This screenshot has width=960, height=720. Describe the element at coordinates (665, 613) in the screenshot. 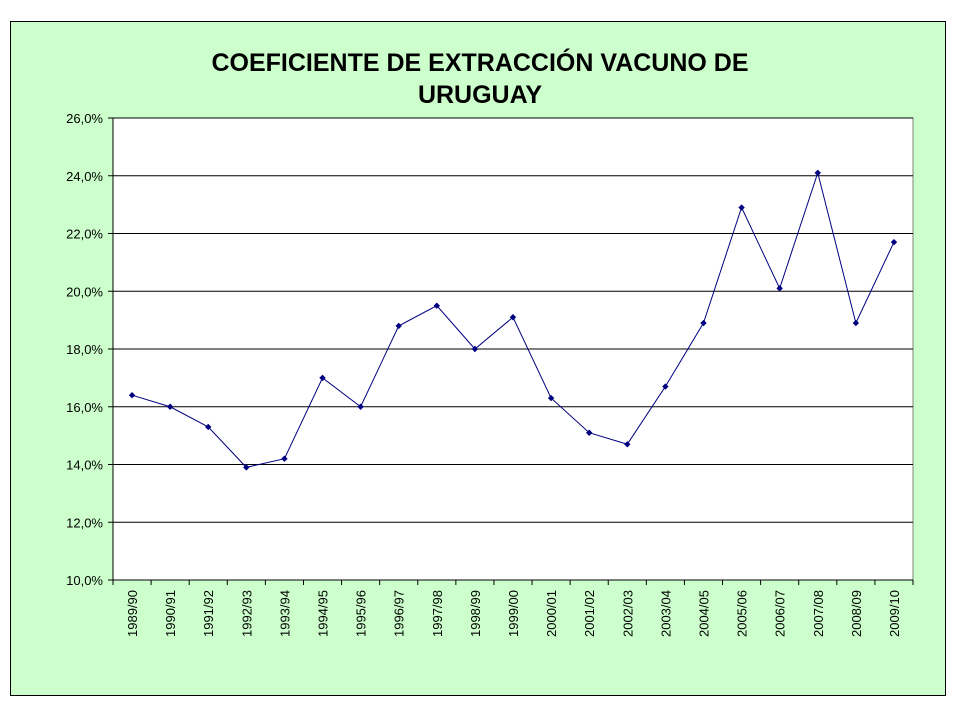

I see `x-tick-label: 2003/04` at that location.